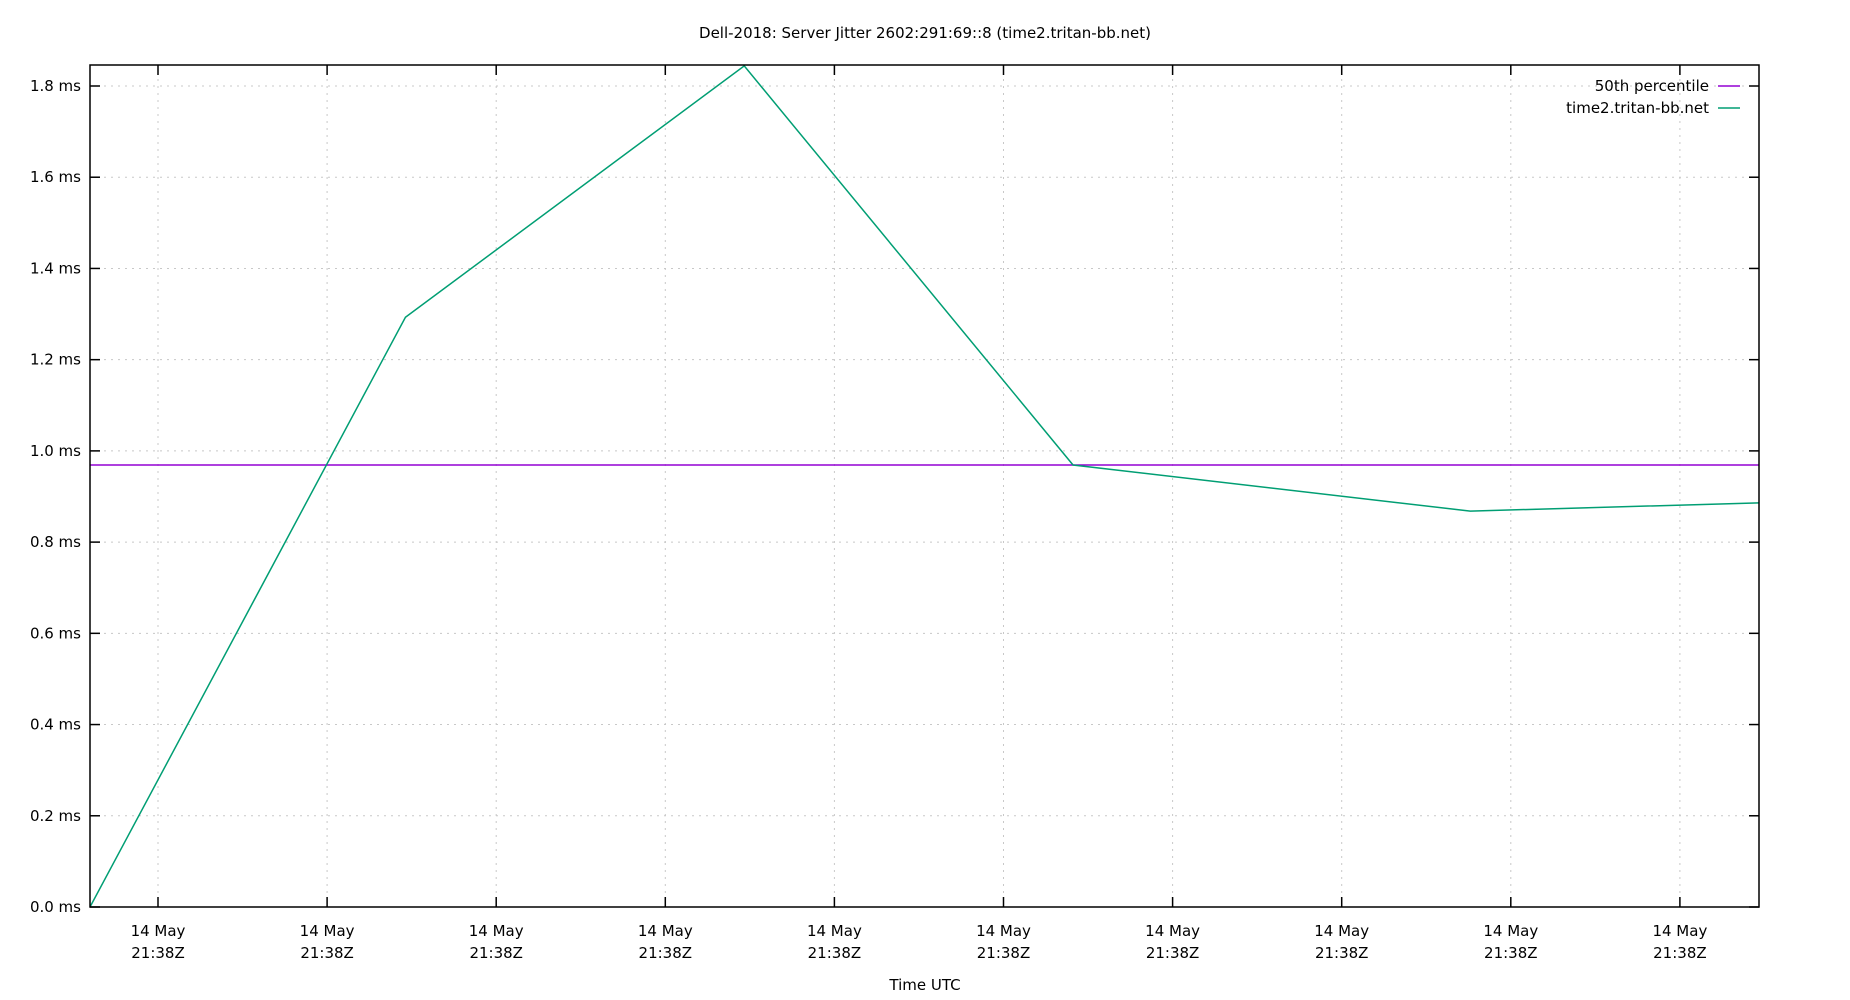 Image resolution: width=1850 pixels, height=1000 pixels. I want to click on y-tick-label: 0.6 ms, so click(55, 633).